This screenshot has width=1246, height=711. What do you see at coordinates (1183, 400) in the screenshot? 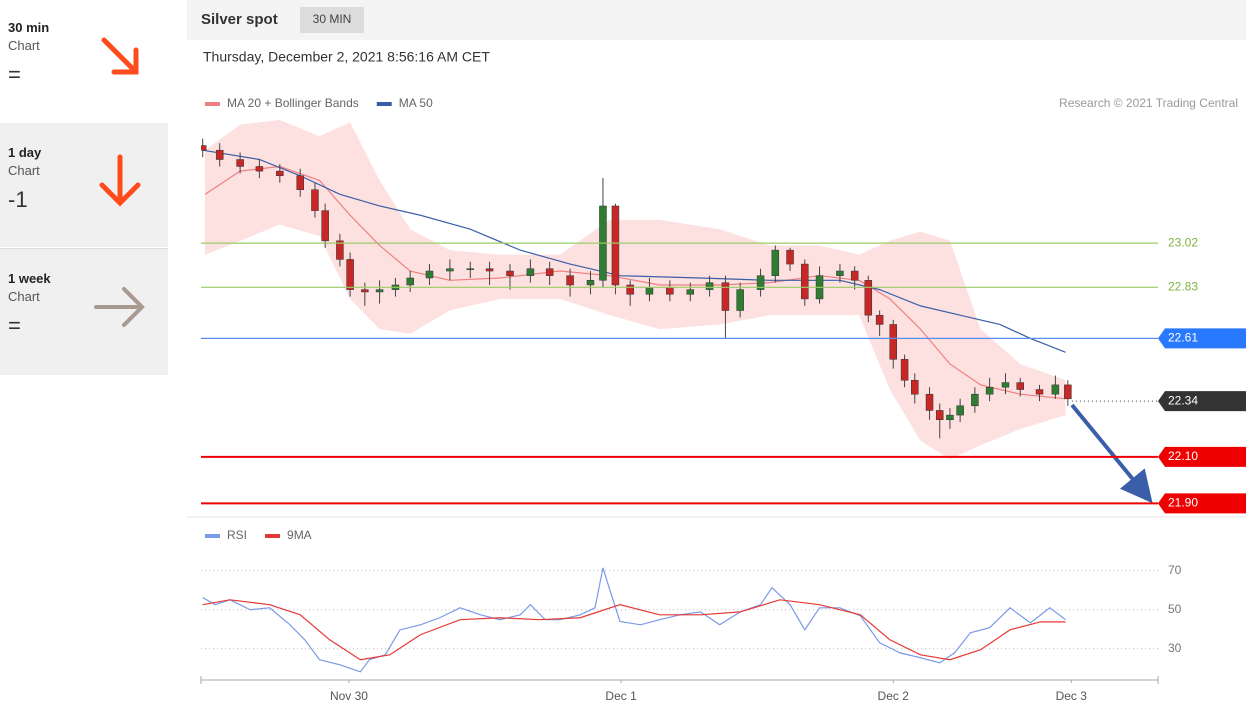
I see `level-label: 22.34` at bounding box center [1183, 400].